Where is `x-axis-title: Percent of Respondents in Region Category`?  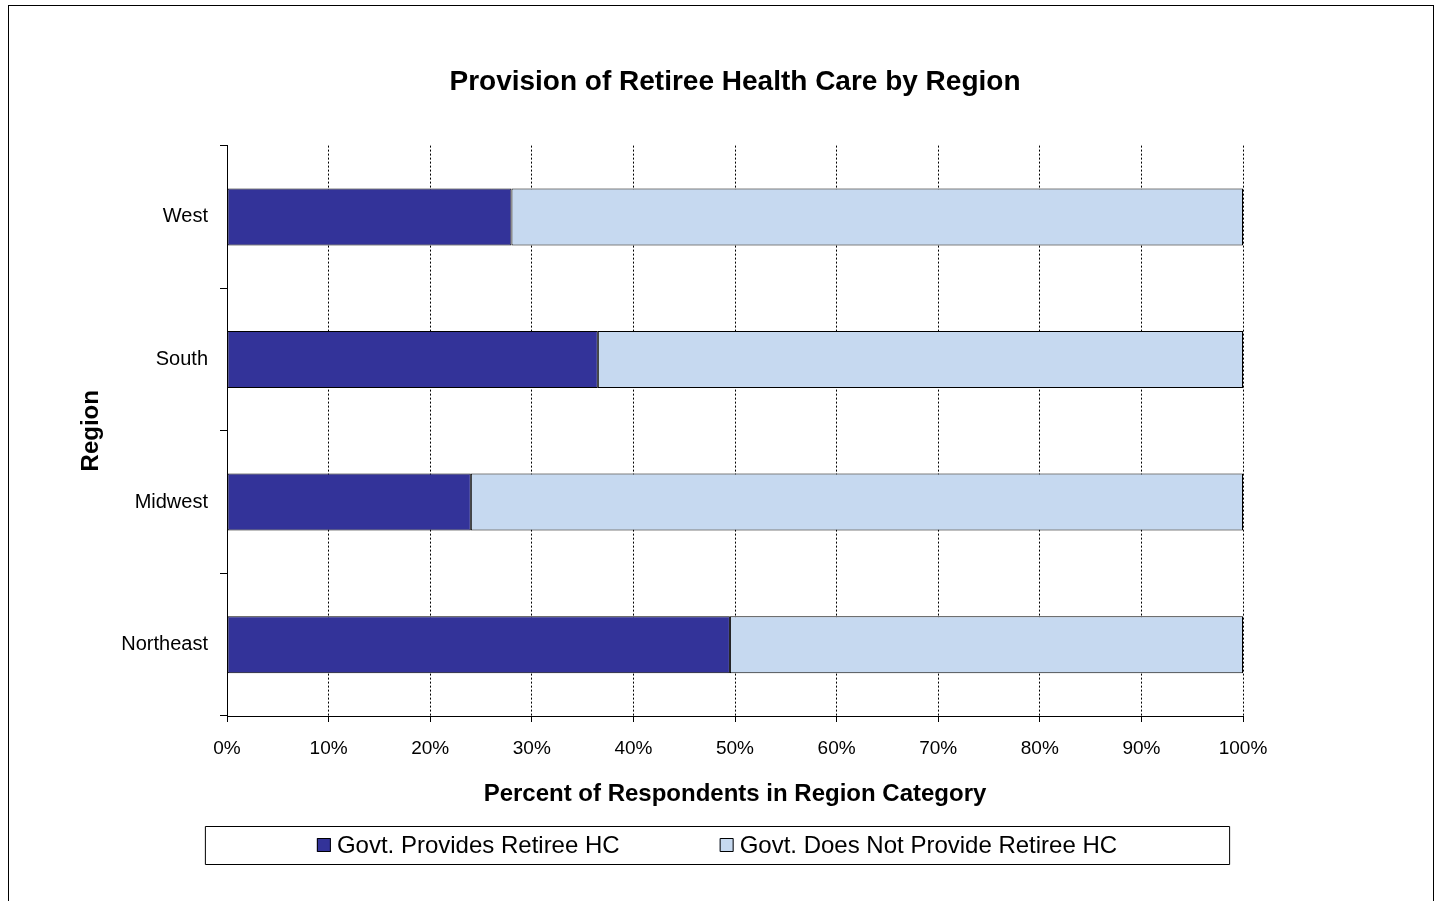
x-axis-title: Percent of Respondents in Region Category is located at coordinates (735, 793).